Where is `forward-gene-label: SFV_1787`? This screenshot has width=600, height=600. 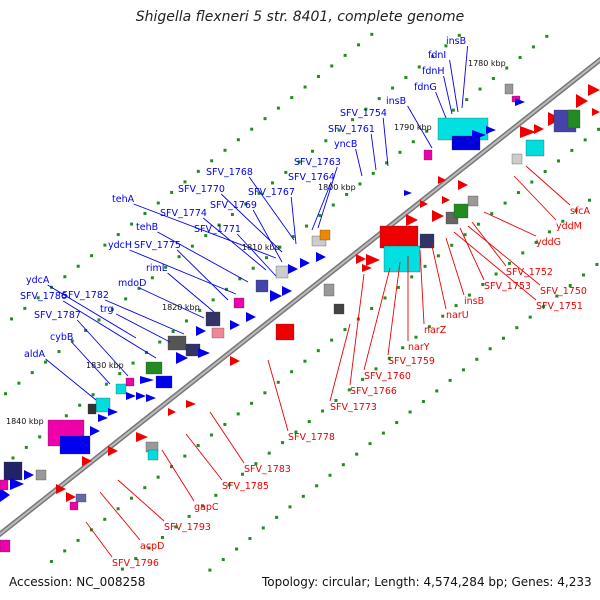 forward-gene-label: SFV_1787 is located at coordinates (57, 315).